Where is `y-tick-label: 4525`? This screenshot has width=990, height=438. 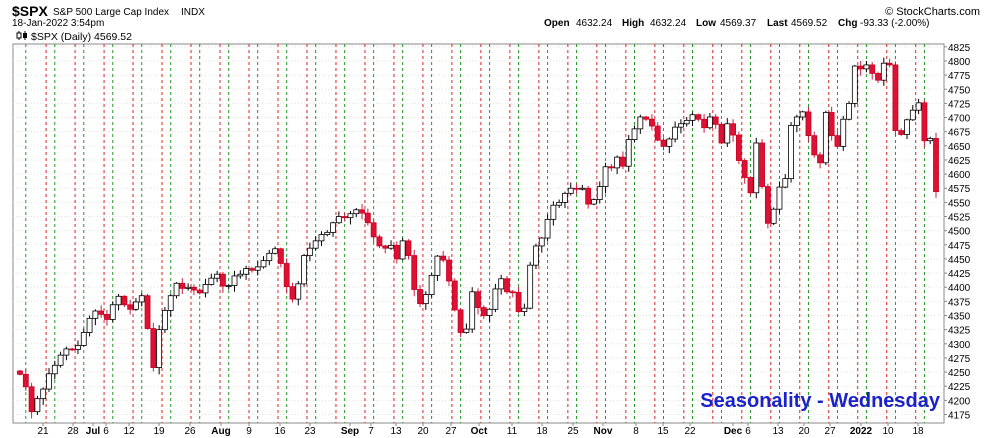 y-tick-label: 4525 is located at coordinates (959, 218).